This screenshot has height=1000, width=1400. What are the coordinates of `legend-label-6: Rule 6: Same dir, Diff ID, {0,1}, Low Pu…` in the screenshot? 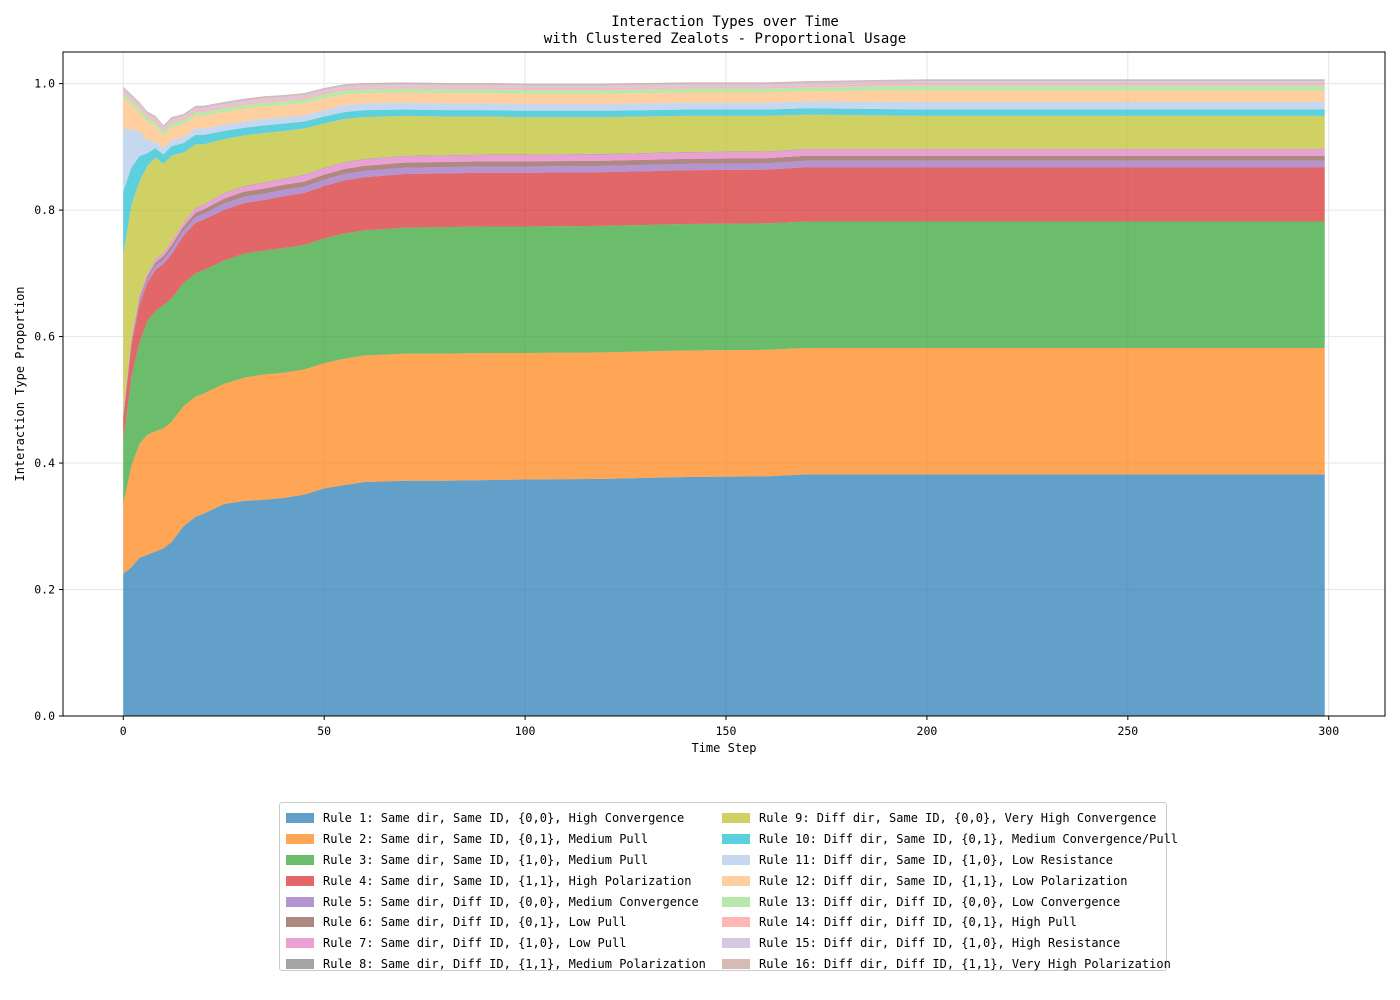 It's located at (475, 922).